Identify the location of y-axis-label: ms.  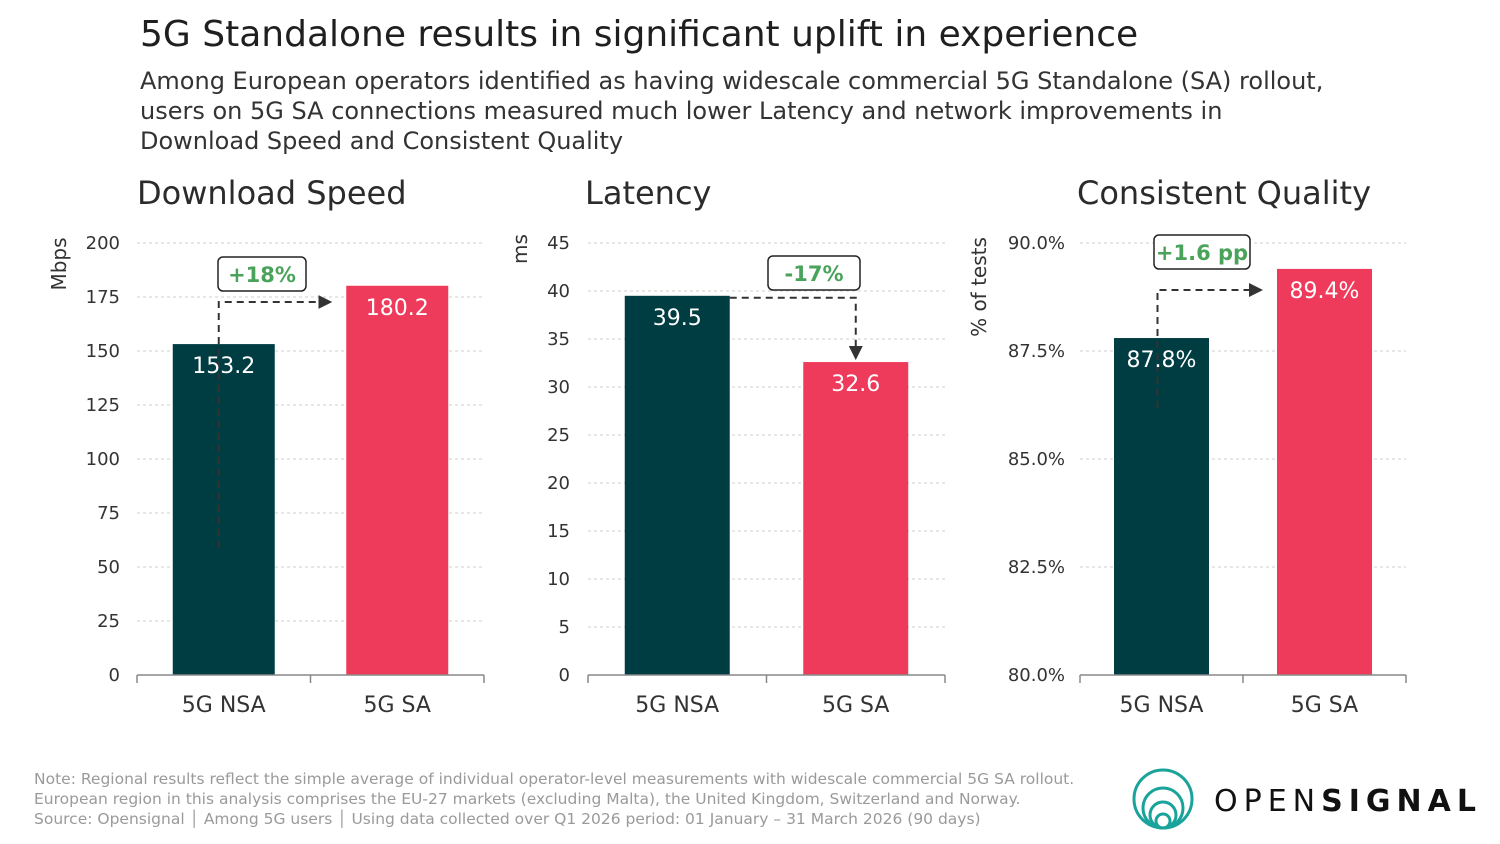
(520, 249).